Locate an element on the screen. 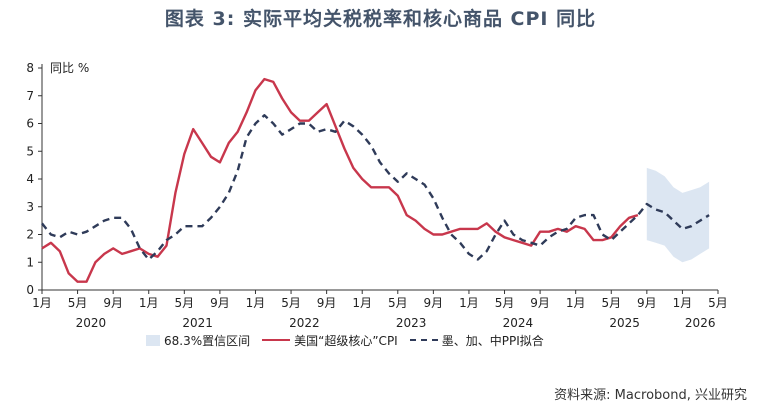 Image resolution: width=761 pixels, height=409 pixels. y-tick-label: 8 is located at coordinates (30, 68).